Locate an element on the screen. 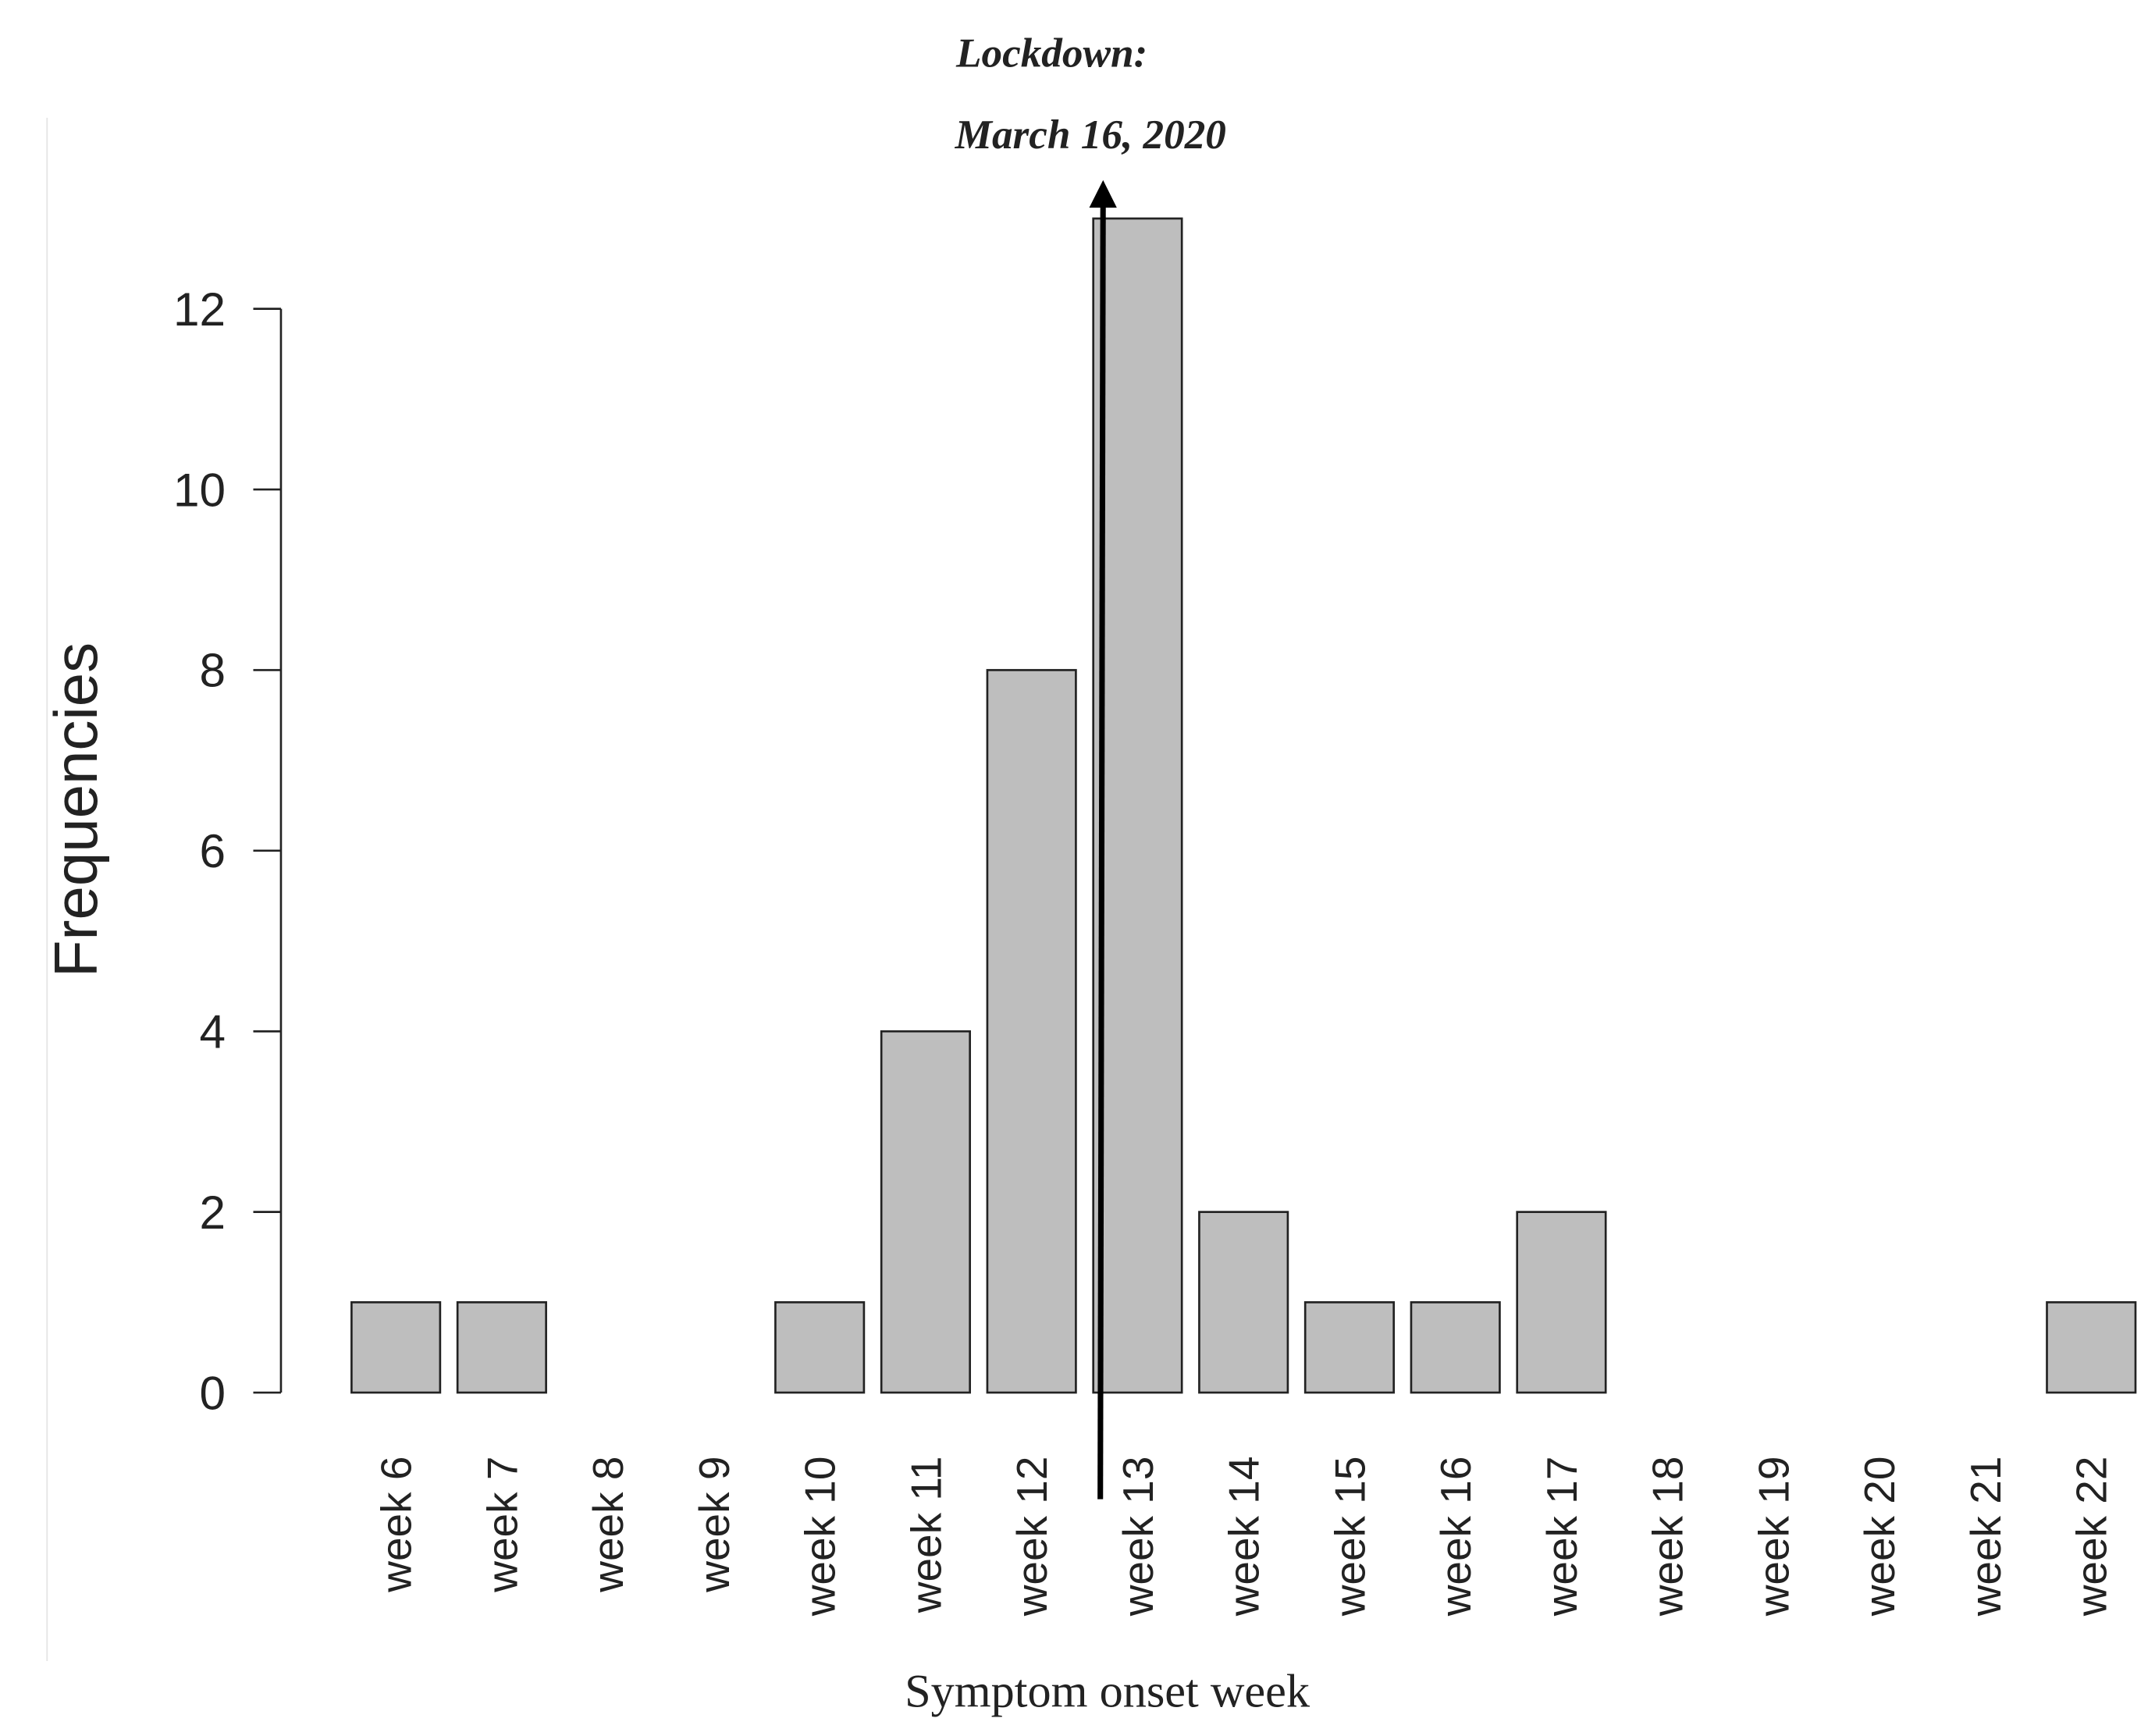 Image resolution: width=2148 pixels, height=1736 pixels. y-axis-label: Frequencies is located at coordinates (75, 810).